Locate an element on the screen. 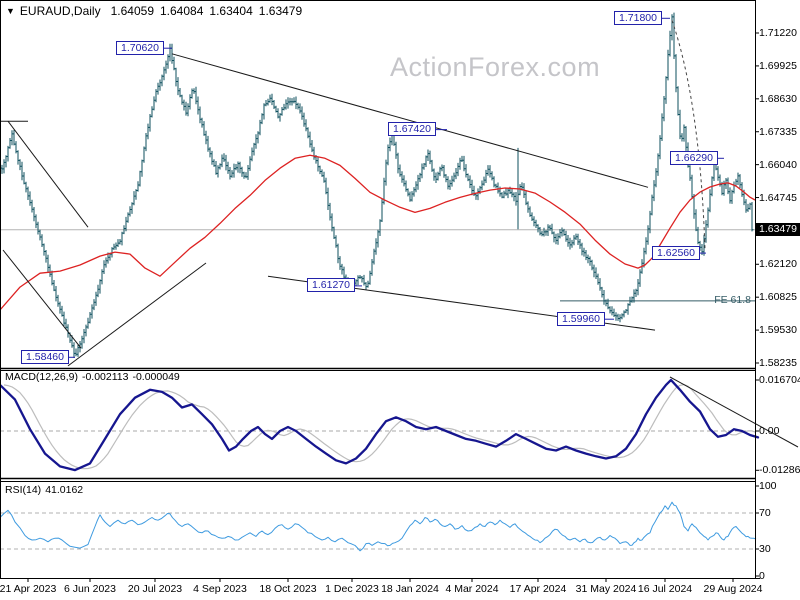  time-axis-label: 17 Apr 2024 is located at coordinates (538, 589).